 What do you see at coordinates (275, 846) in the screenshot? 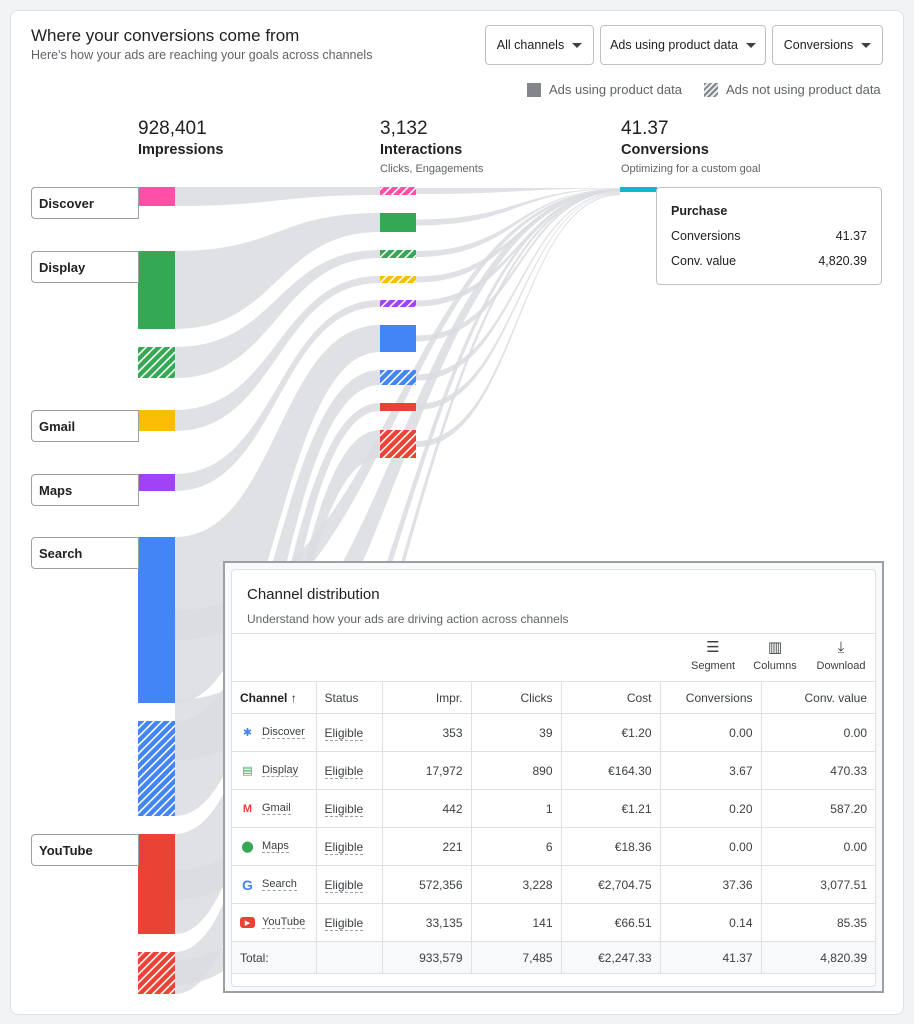
I see `channel-link: Maps` at bounding box center [275, 846].